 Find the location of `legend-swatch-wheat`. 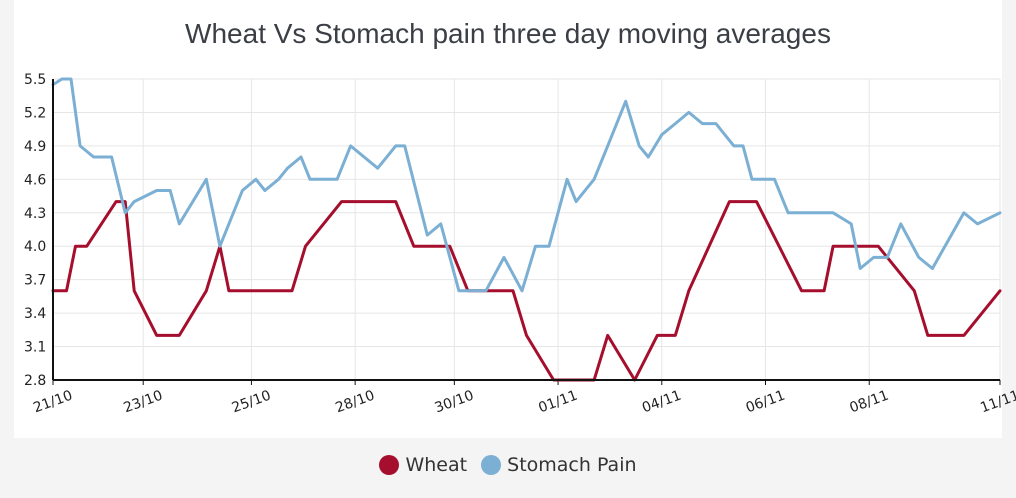

legend-swatch-wheat is located at coordinates (389, 465).